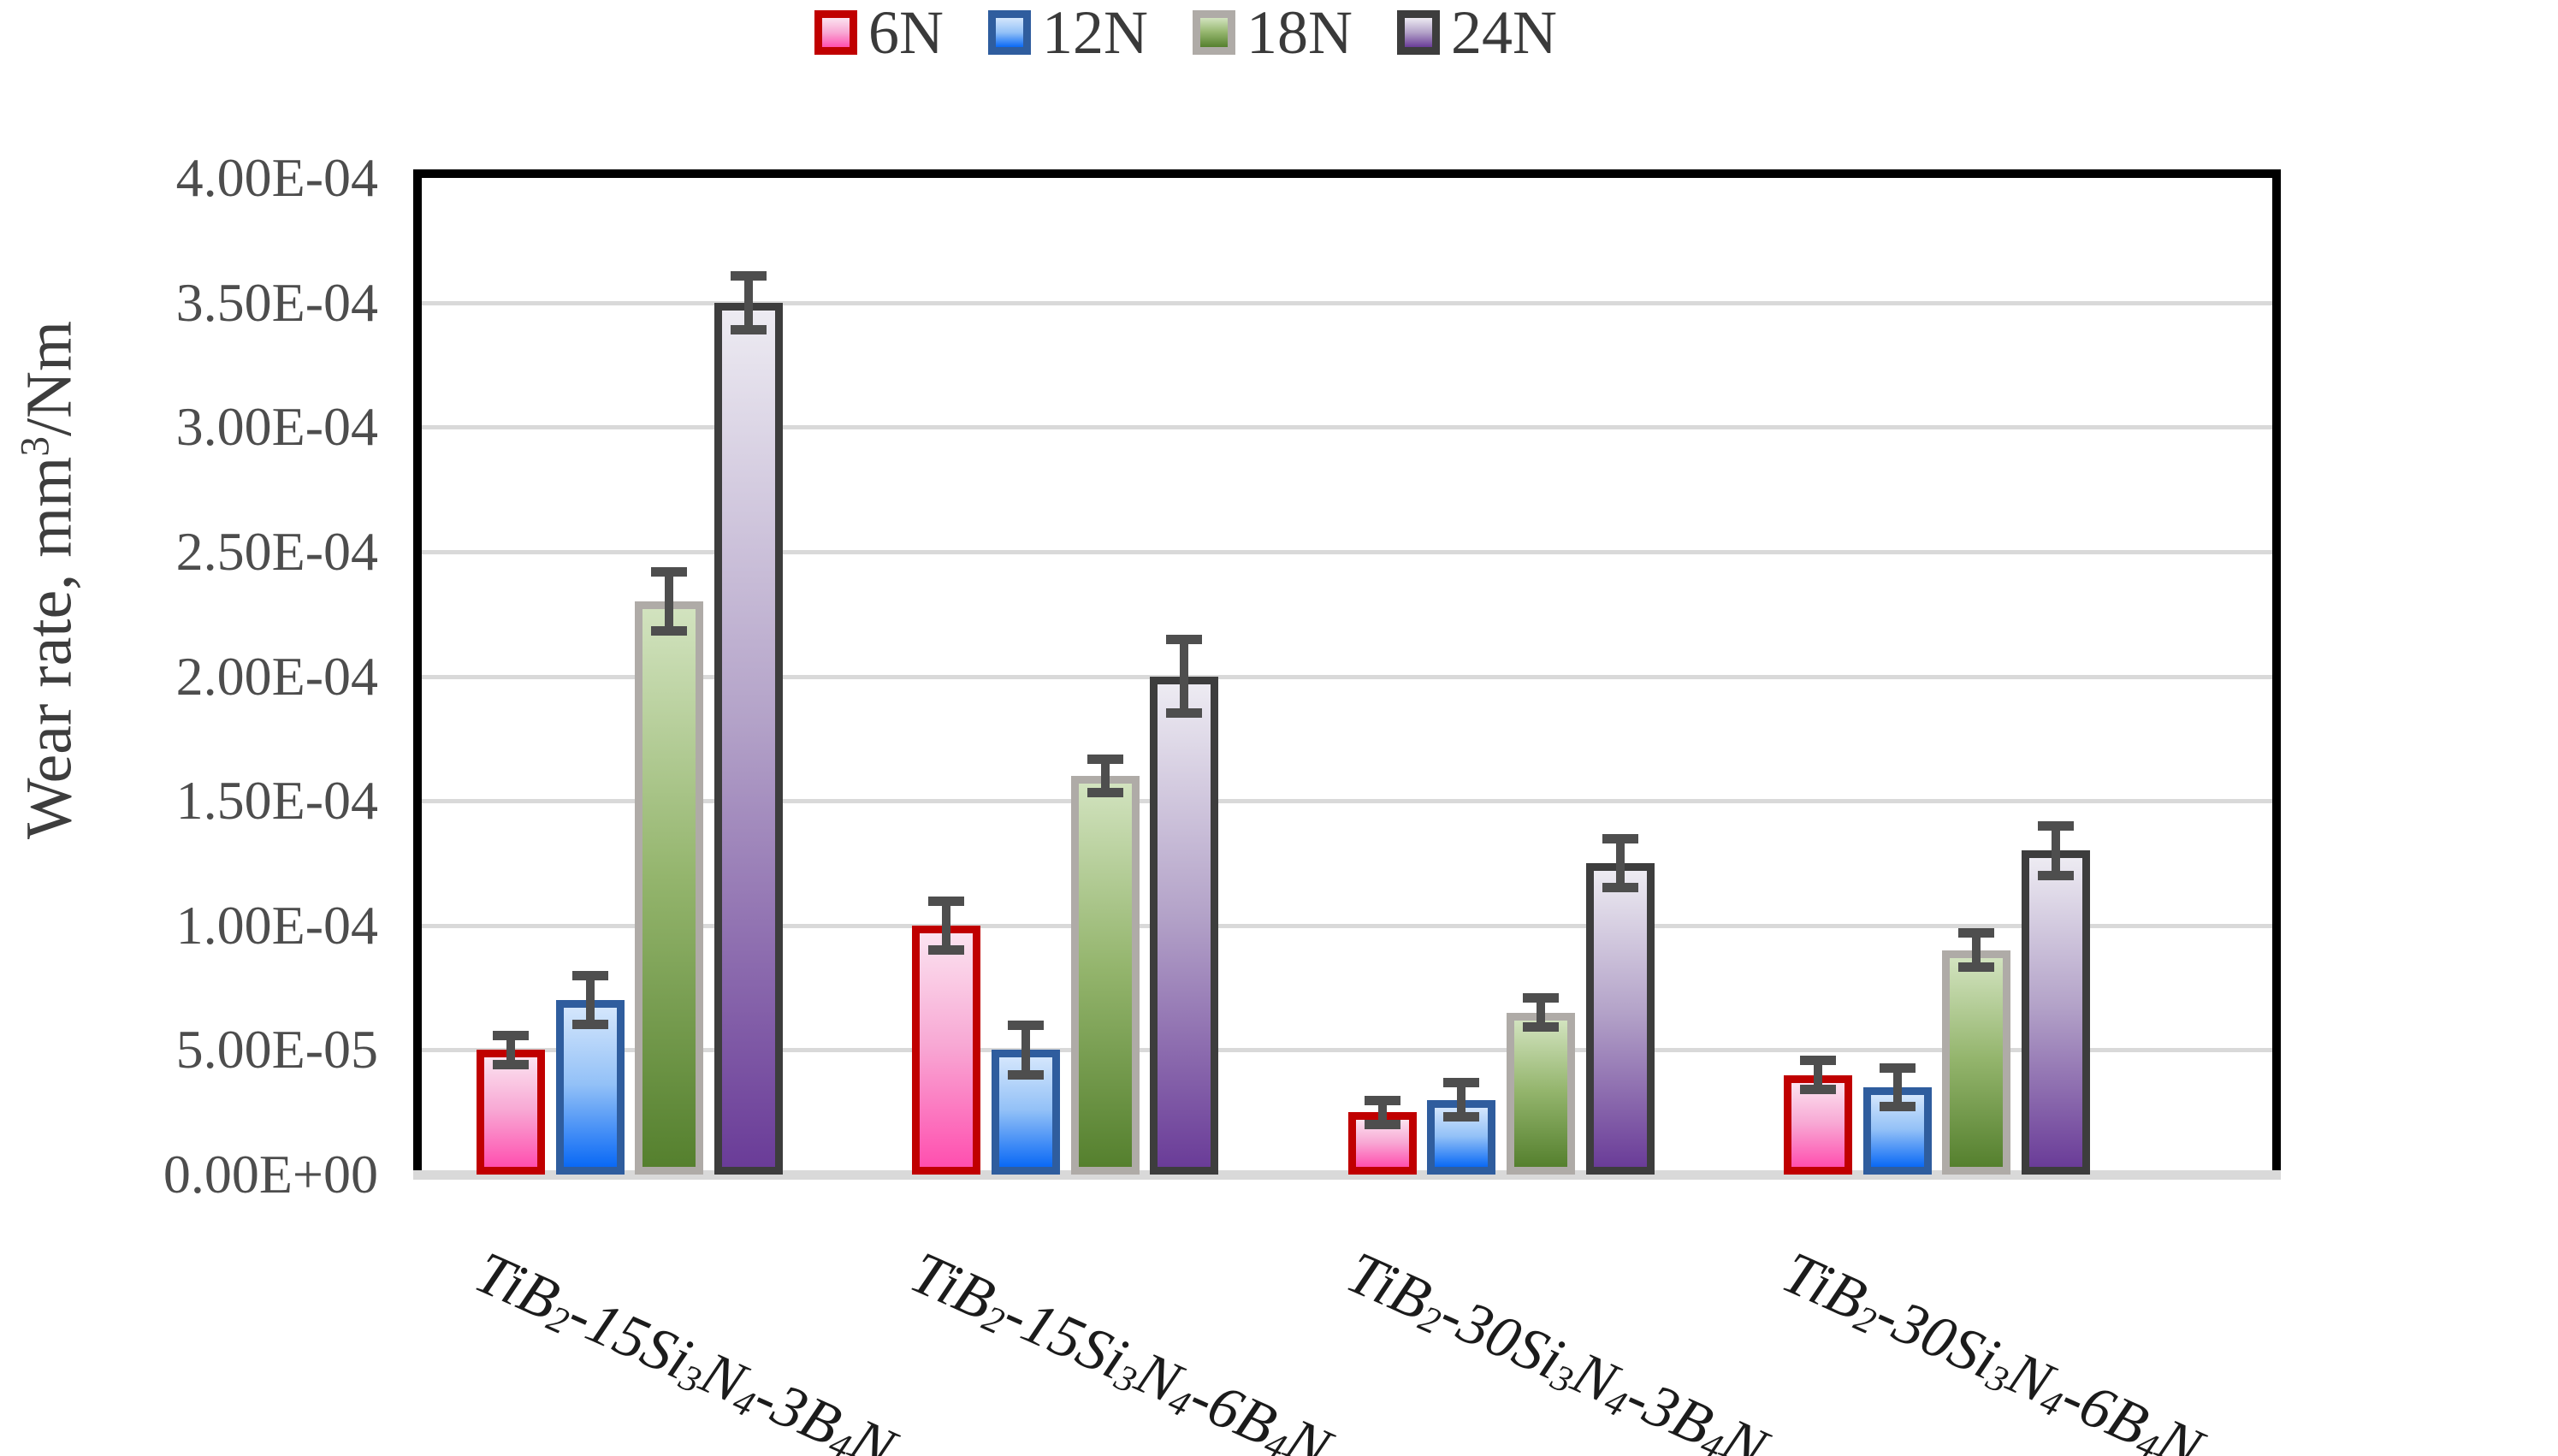  I want to click on x-category-label-TiB₂-30Si₃N₄-3B₄N: TiB2-30Si3N4-3B4N, so click(1556, 1347).